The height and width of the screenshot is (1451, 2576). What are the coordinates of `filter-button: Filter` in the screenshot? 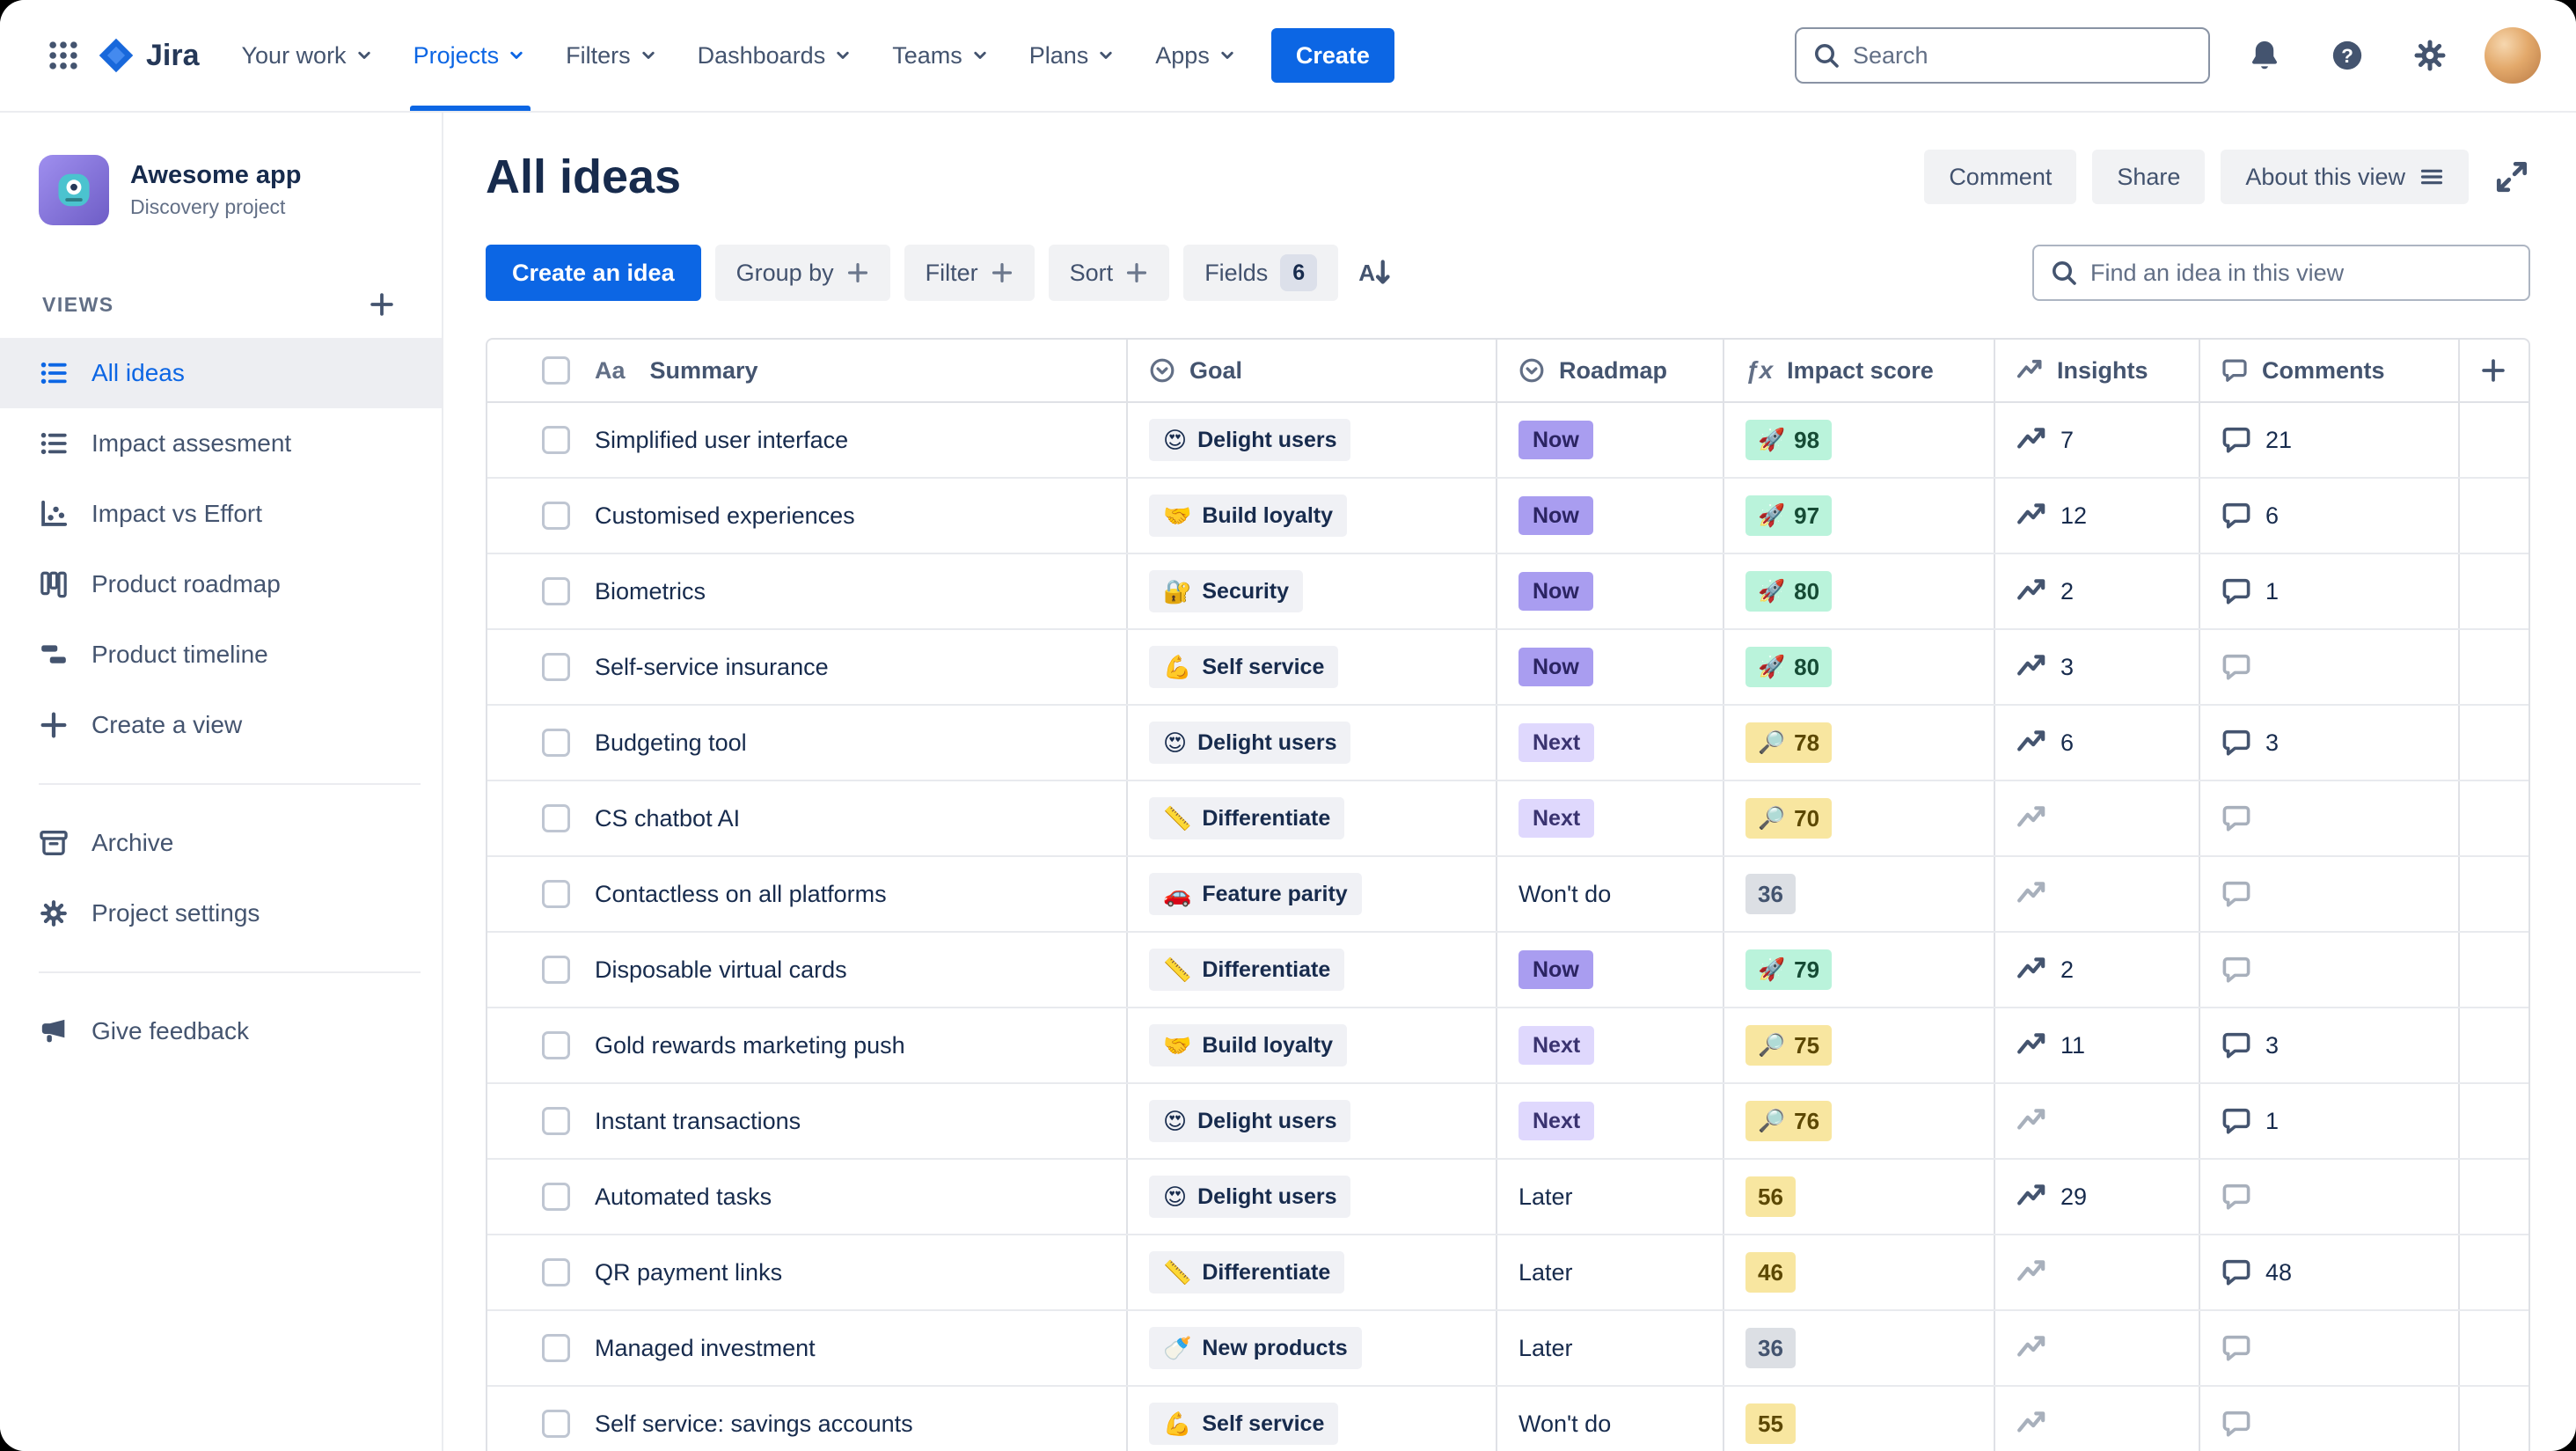 It's located at (969, 273).